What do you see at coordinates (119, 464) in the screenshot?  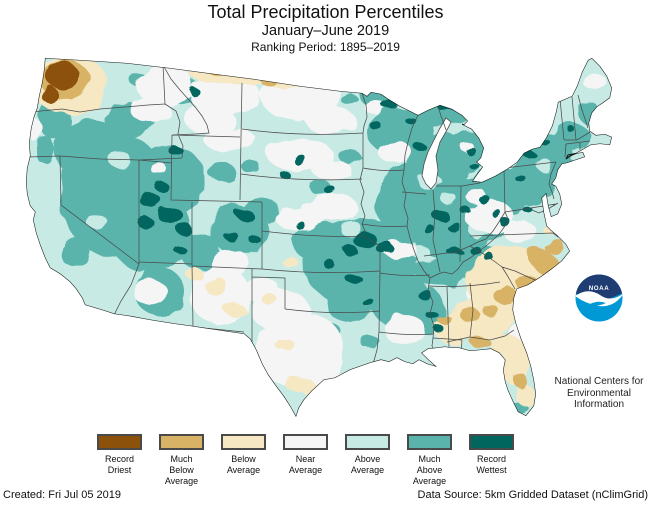 I see `legend-label: Record Driest` at bounding box center [119, 464].